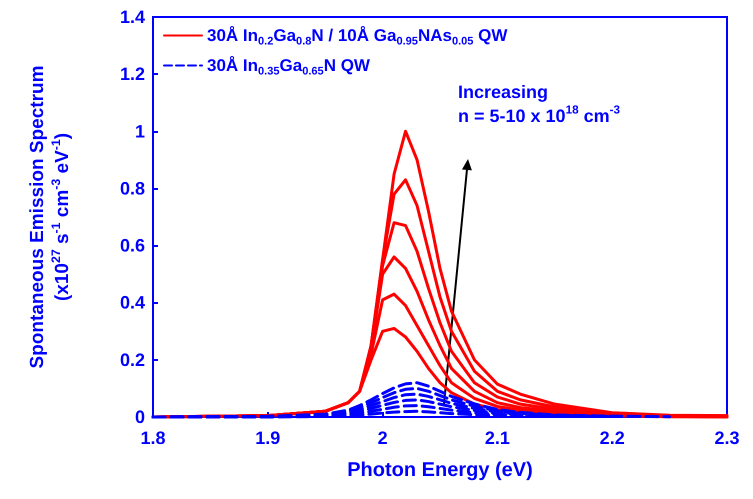  What do you see at coordinates (132, 188) in the screenshot?
I see `y-tick-label: 0.8` at bounding box center [132, 188].